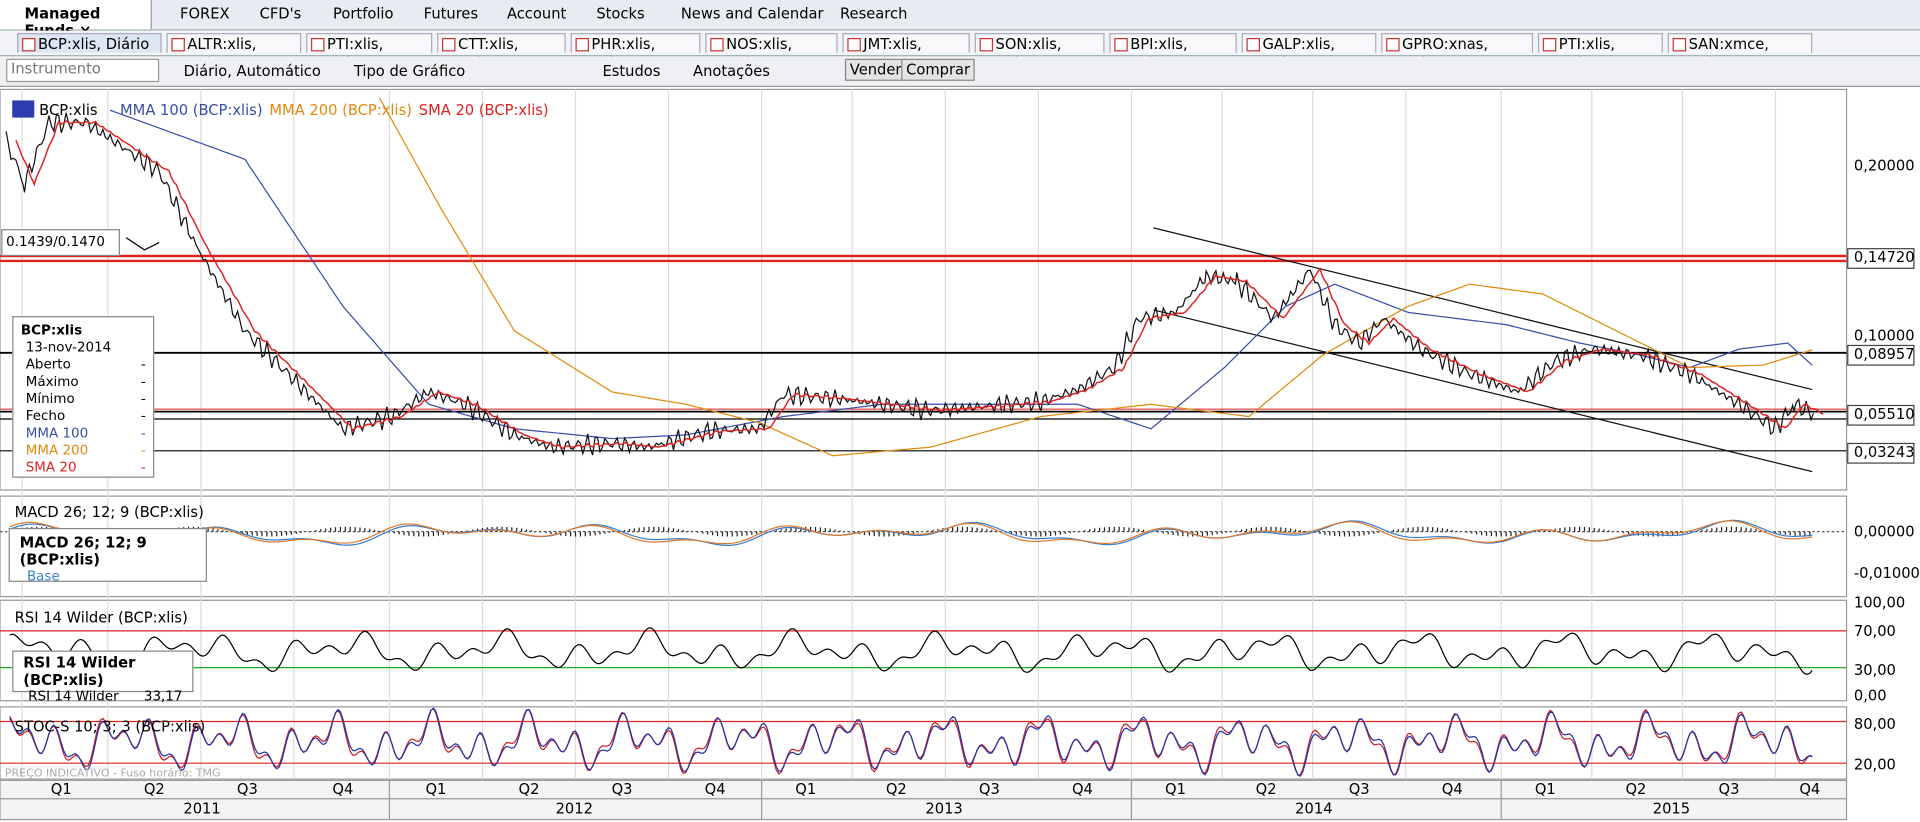 The image size is (1920, 822). What do you see at coordinates (924, 546) in the screenshot?
I see `panel` at bounding box center [924, 546].